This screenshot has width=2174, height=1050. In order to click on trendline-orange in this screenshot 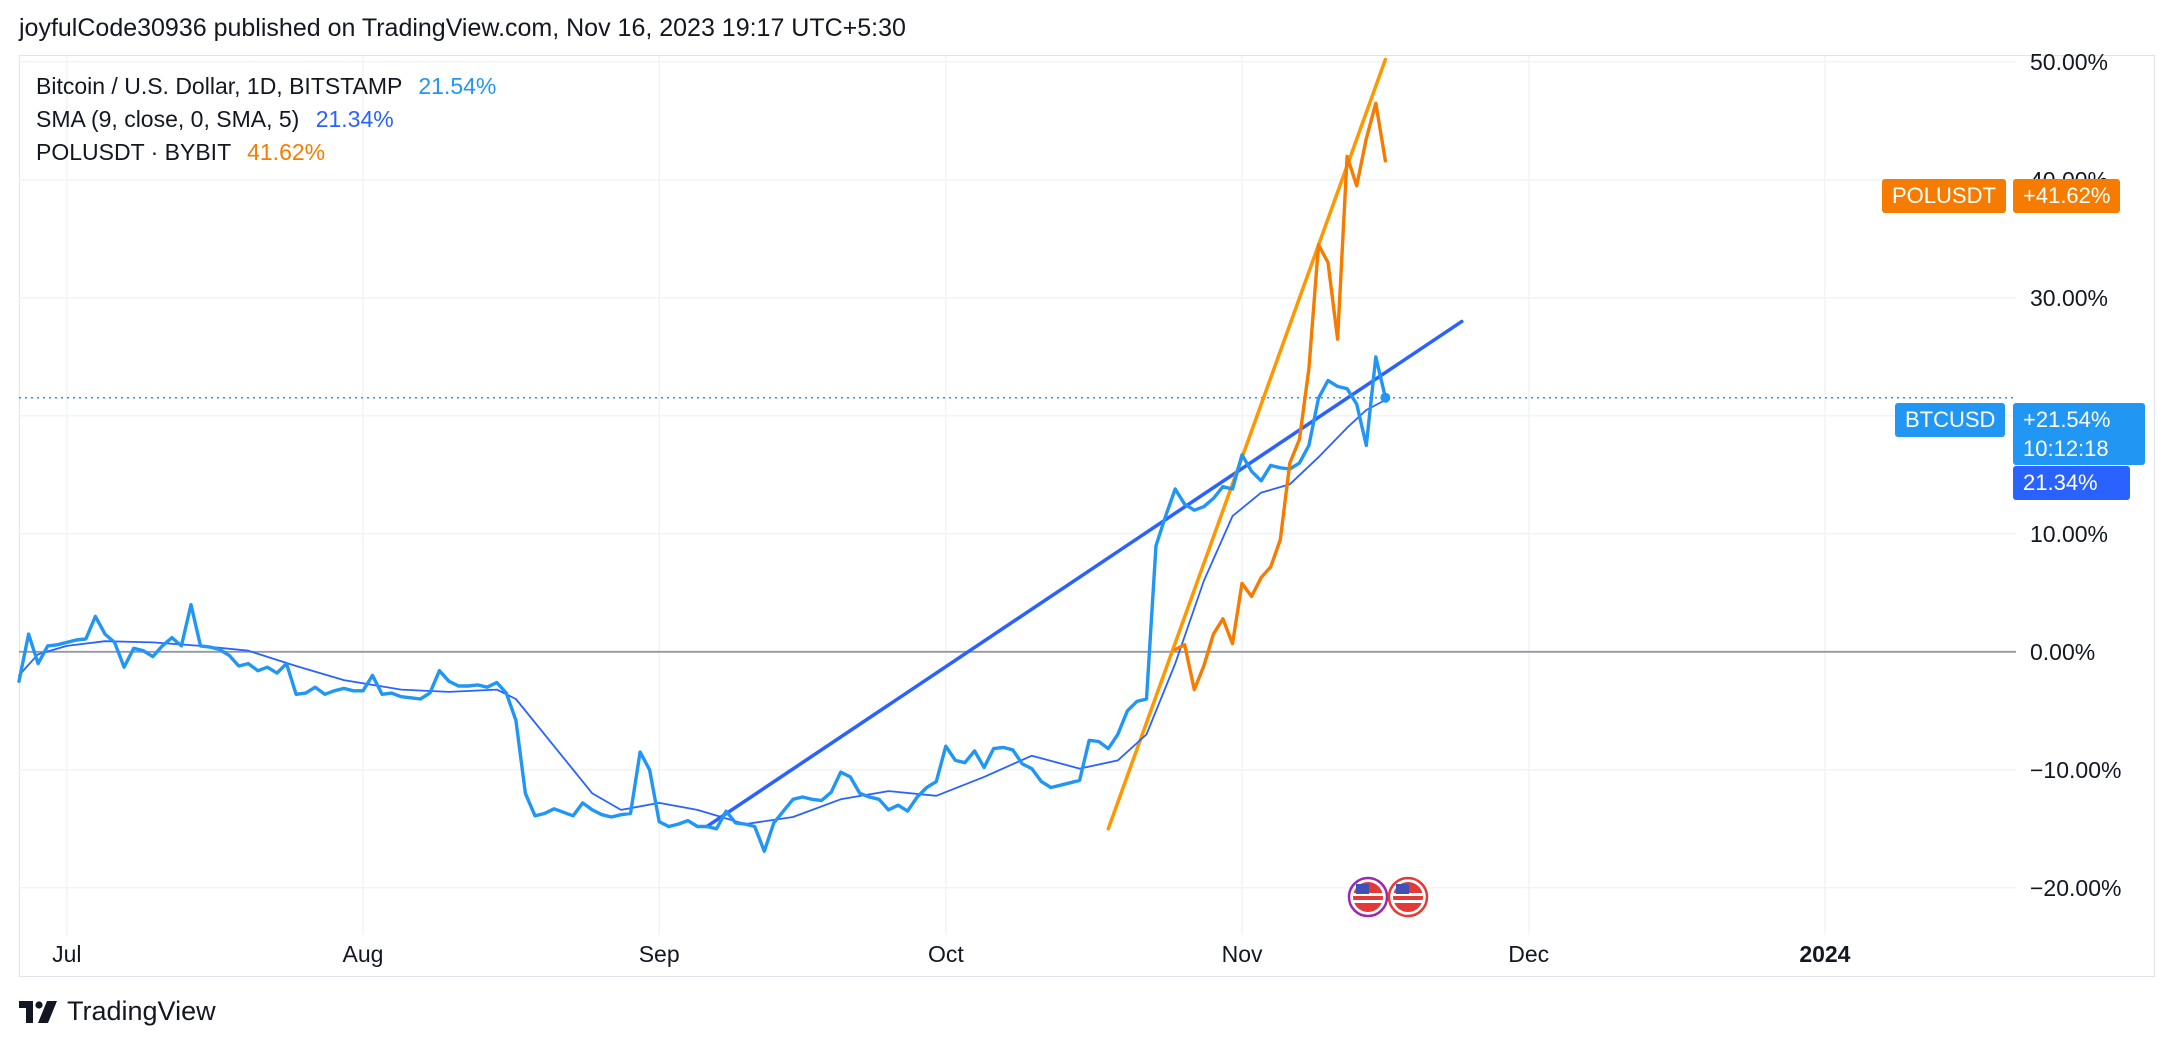, I will do `click(1247, 444)`.